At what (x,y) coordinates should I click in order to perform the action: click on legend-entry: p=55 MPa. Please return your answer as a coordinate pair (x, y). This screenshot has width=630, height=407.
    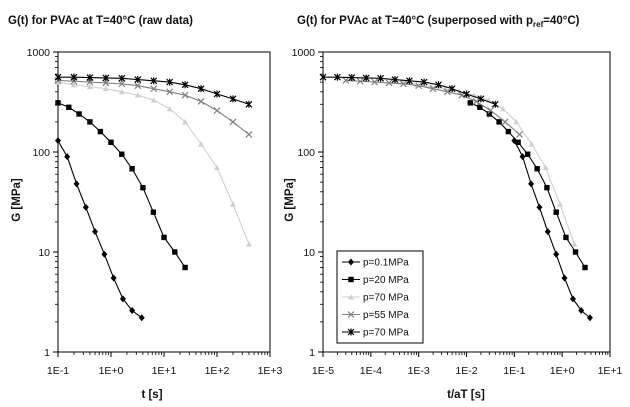
    Looking at the image, I should click on (375, 315).